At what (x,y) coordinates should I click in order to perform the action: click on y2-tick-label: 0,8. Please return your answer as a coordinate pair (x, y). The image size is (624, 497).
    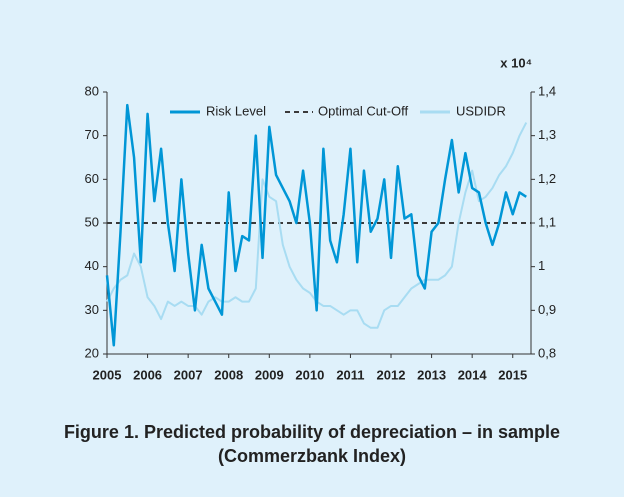
    Looking at the image, I should click on (547, 352).